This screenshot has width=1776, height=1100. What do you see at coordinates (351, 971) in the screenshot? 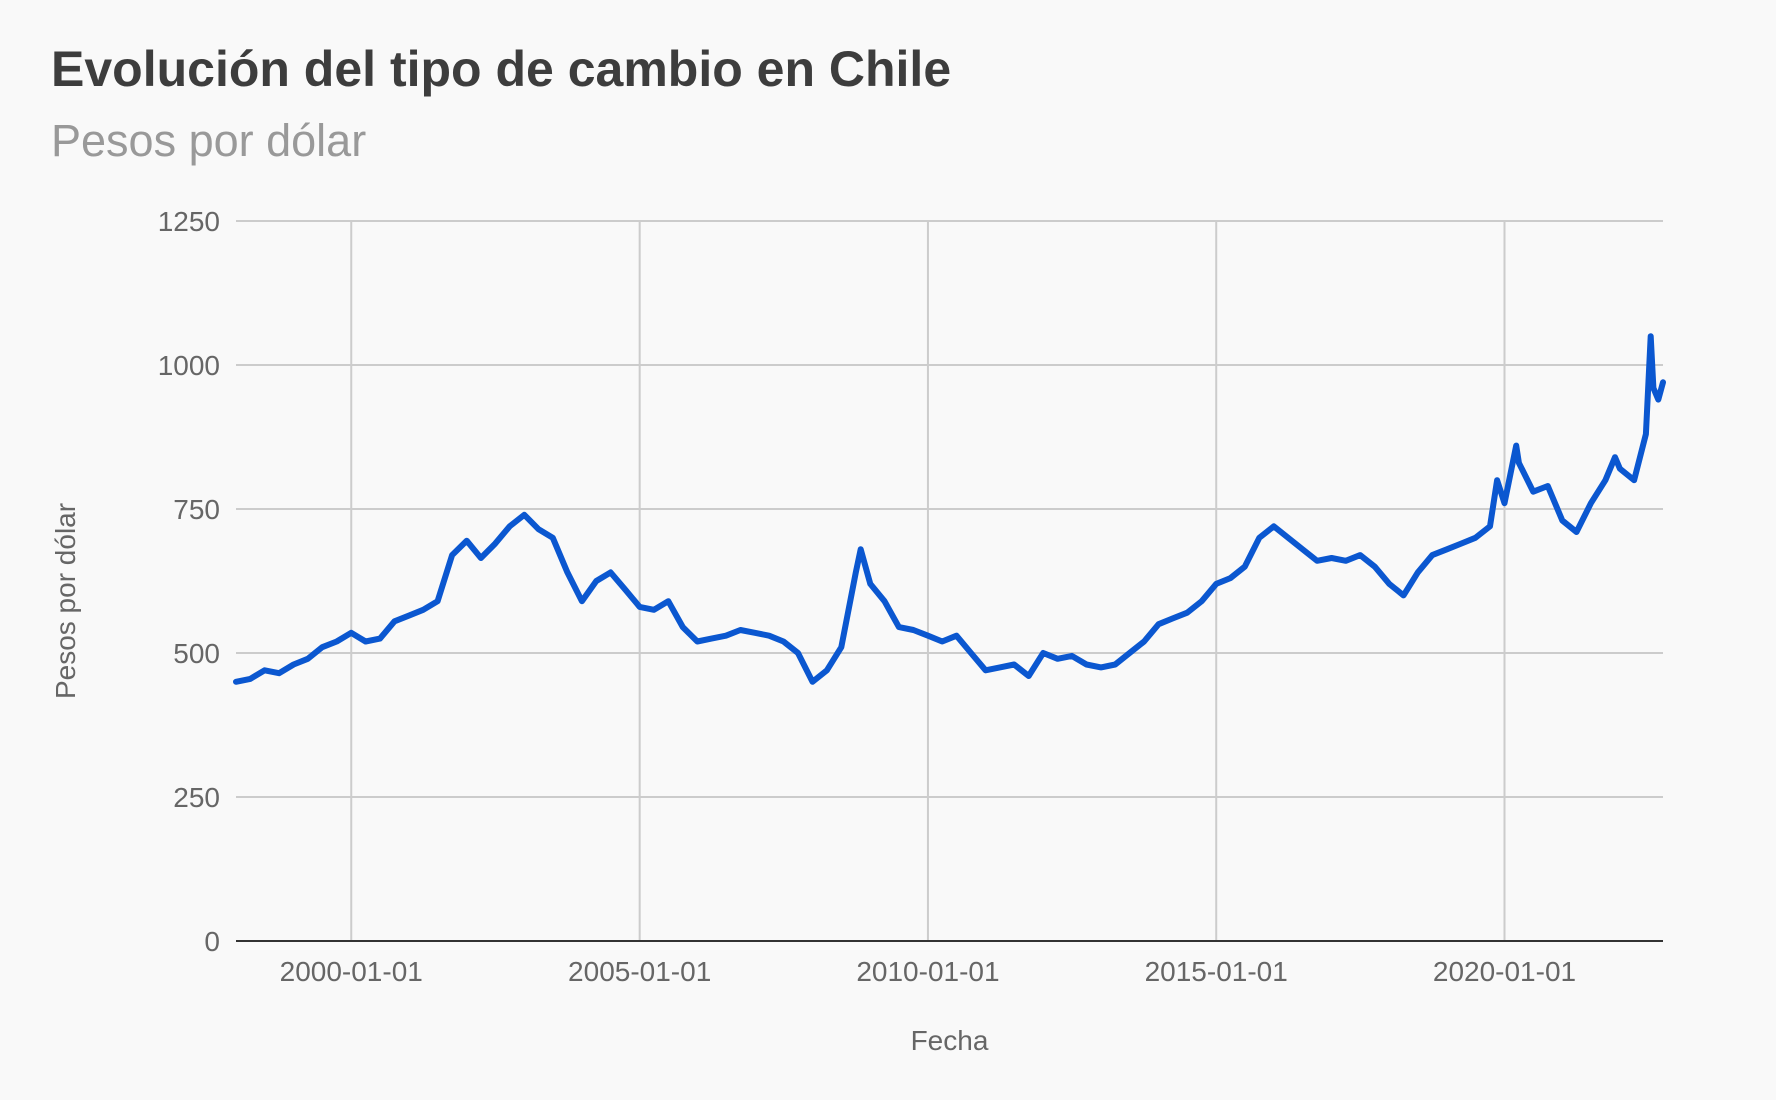
I see `x-tick-label: 2000-01-01` at bounding box center [351, 971].